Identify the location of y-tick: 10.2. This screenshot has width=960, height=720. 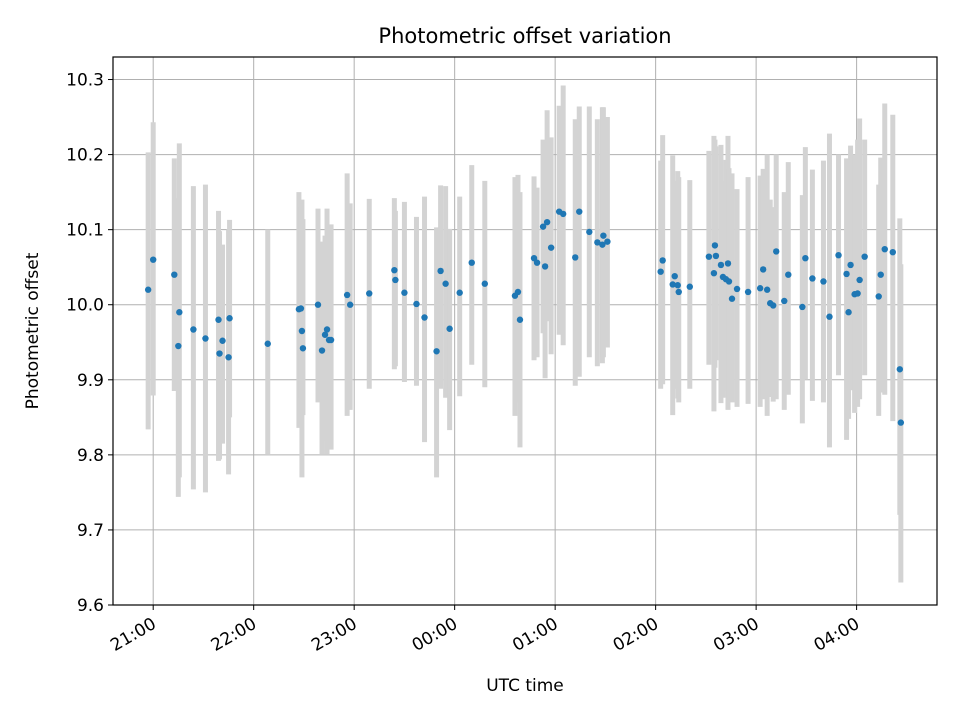
(89, 156).